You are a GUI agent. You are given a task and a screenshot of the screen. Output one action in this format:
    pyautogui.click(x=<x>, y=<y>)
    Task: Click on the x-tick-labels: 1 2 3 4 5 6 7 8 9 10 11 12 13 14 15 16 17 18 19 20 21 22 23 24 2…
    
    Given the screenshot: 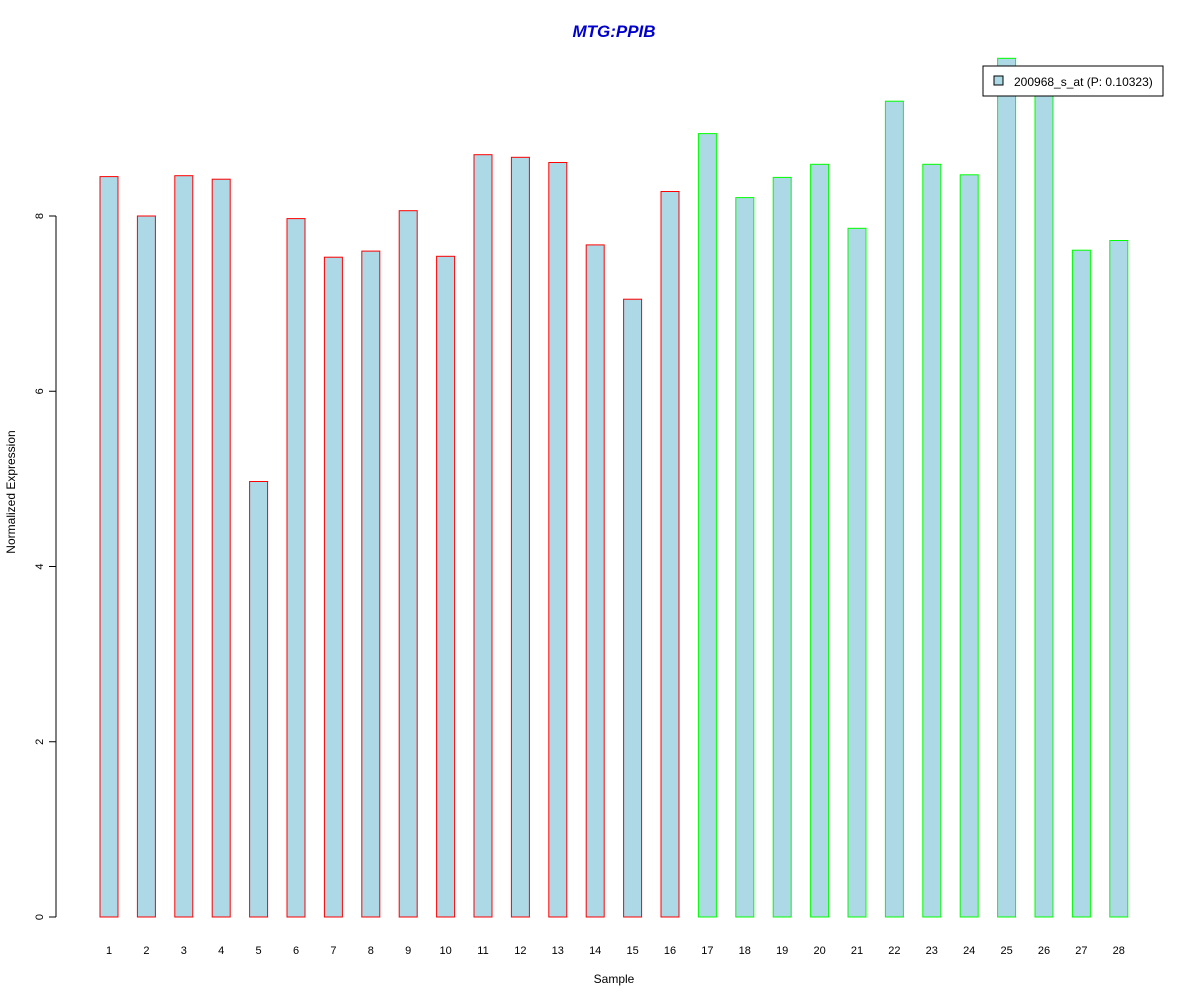 What is the action you would take?
    pyautogui.click(x=615, y=951)
    